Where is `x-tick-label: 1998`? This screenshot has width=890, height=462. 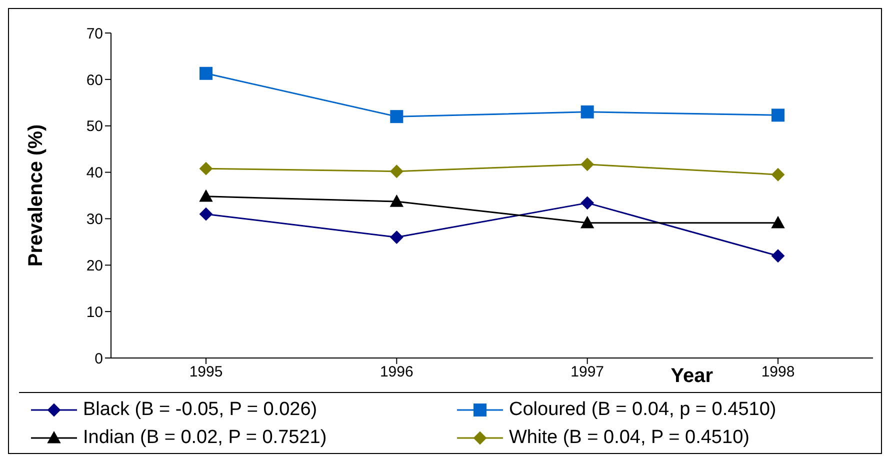 x-tick-label: 1998 is located at coordinates (778, 372).